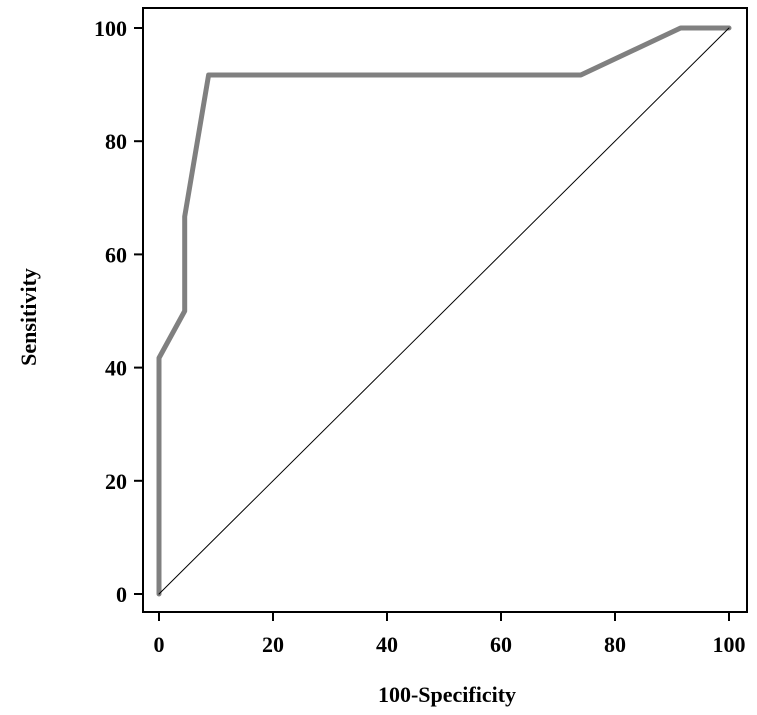  What do you see at coordinates (387, 644) in the screenshot?
I see `x-tick-label: 40` at bounding box center [387, 644].